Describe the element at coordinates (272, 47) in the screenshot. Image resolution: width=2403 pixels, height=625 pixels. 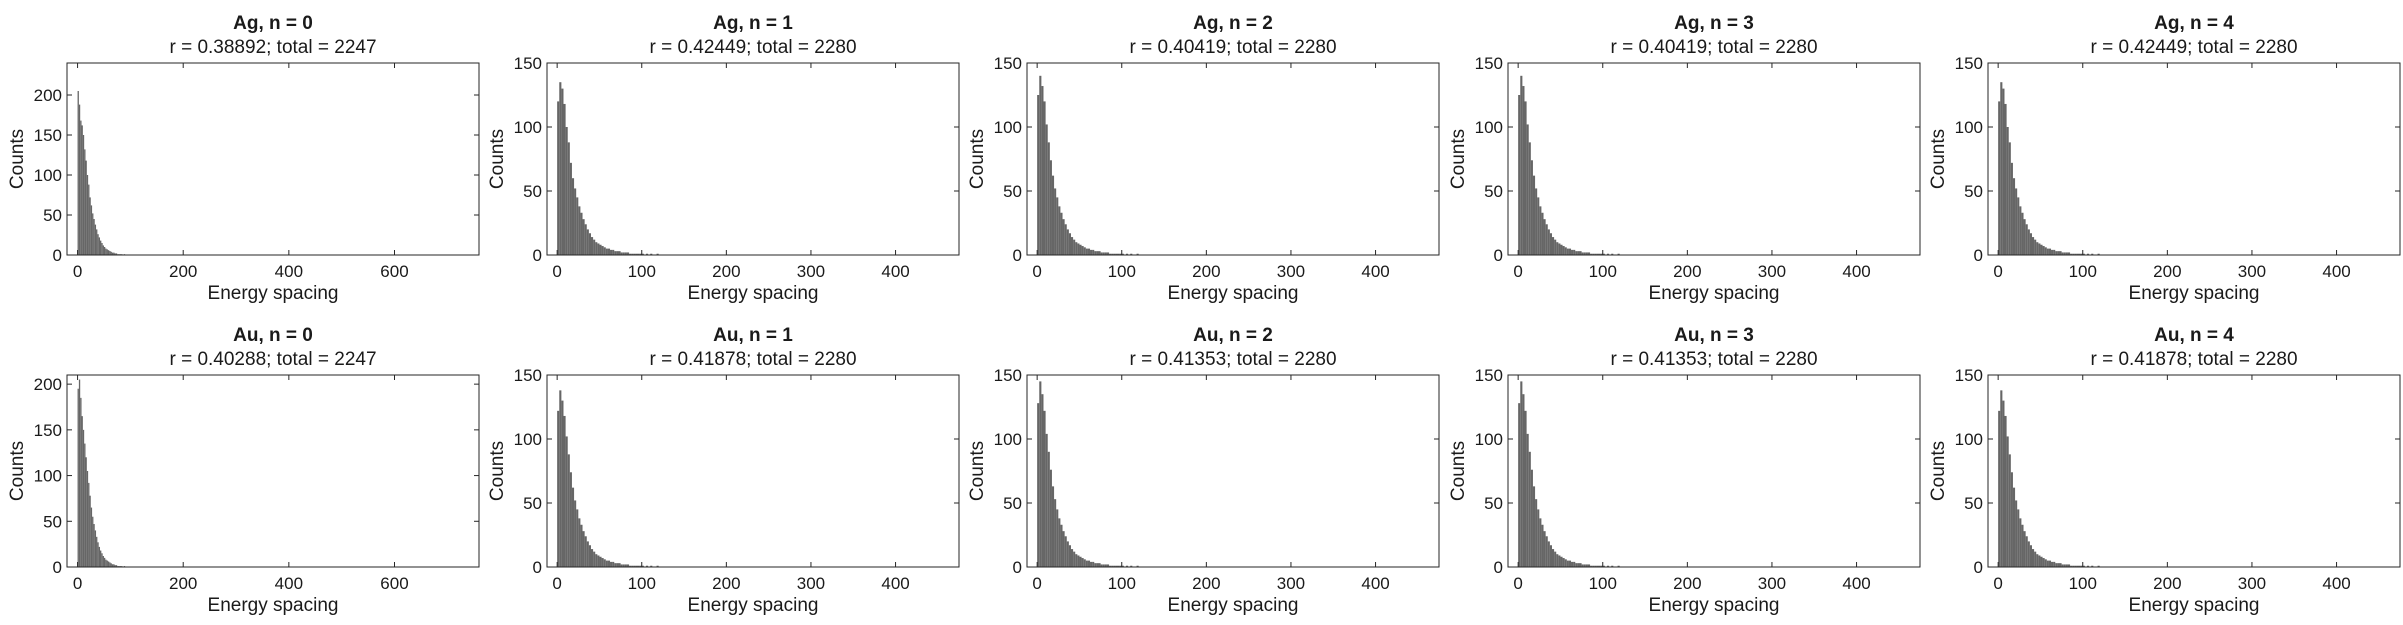
I see `chart-subtitle: r = 0.38892; total = 2247` at that location.